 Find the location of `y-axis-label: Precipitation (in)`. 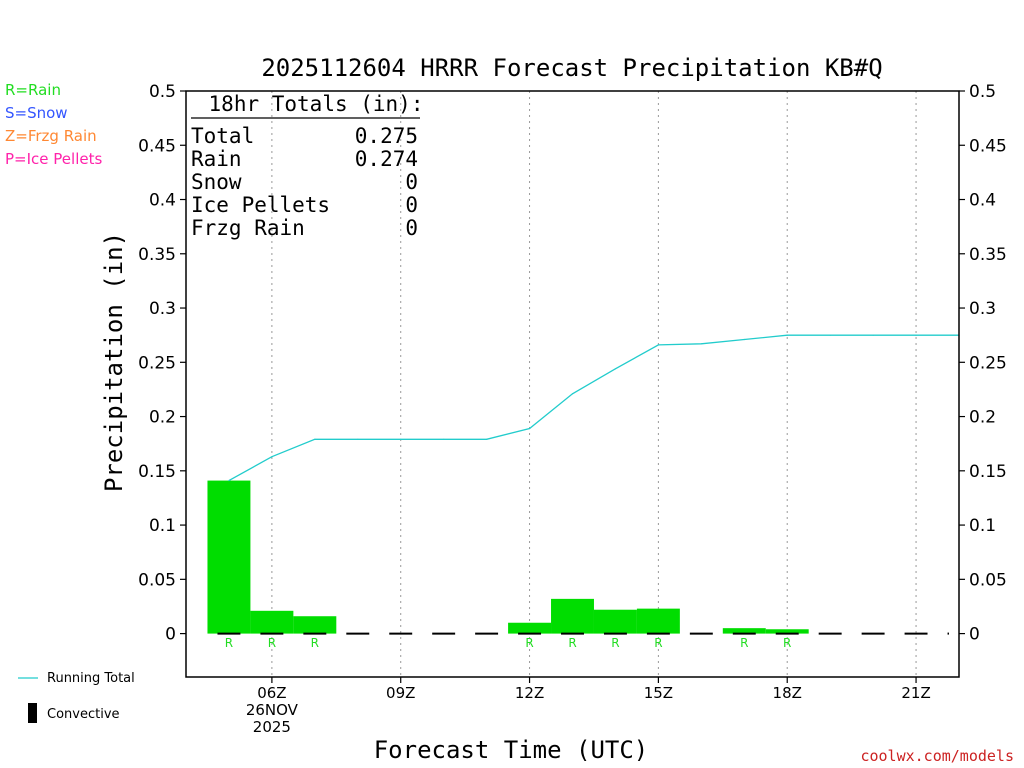

y-axis-label: Precipitation (in) is located at coordinates (114, 362).